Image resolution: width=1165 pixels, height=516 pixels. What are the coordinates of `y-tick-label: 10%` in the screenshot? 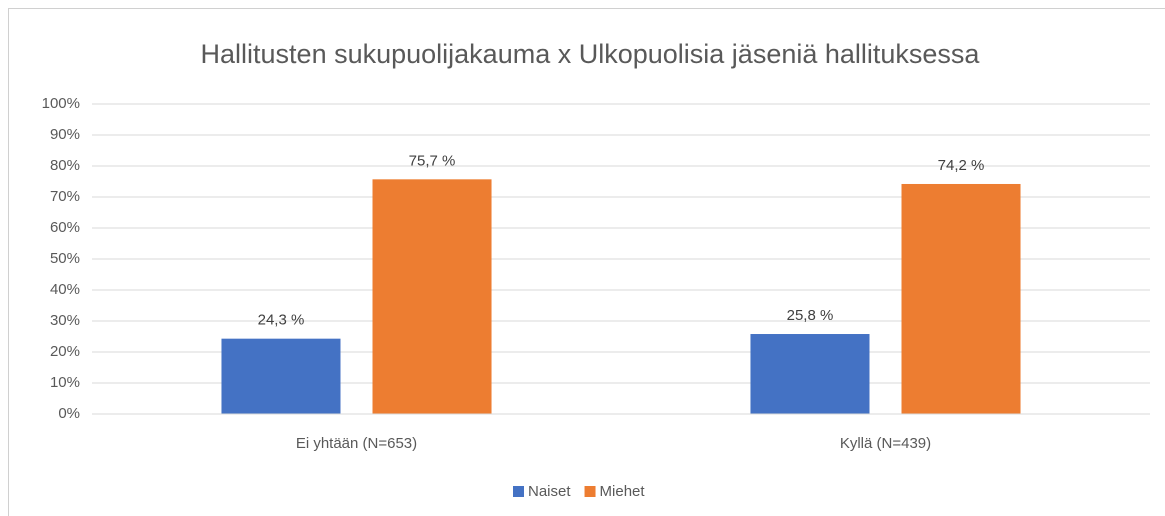 It's located at (65, 382).